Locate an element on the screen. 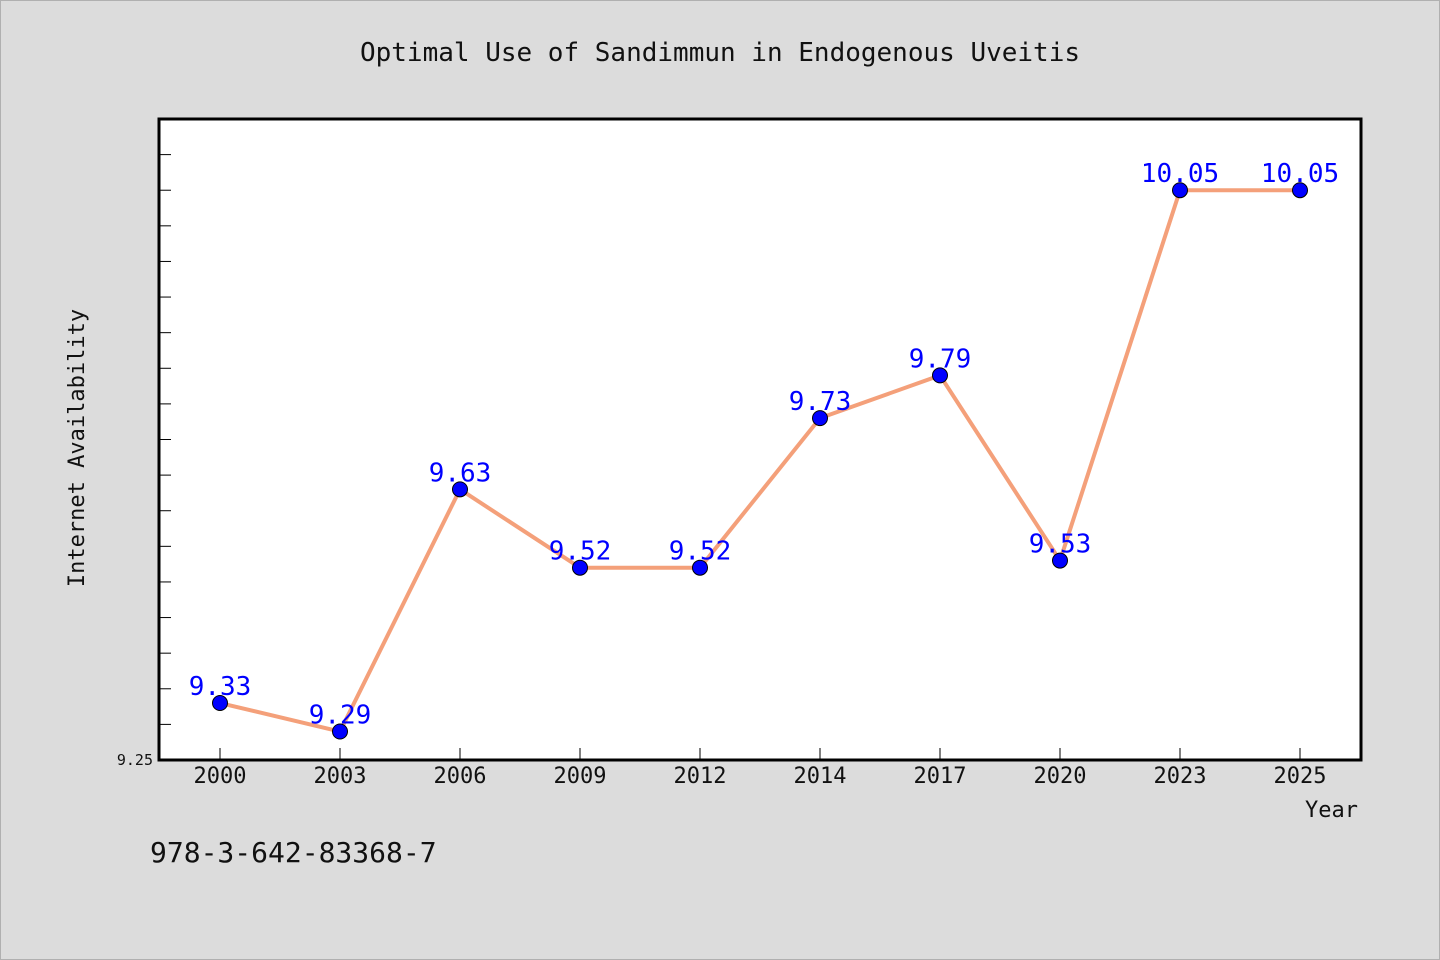 This screenshot has width=1440, height=960. x-axis-title: Year is located at coordinates (1331, 810).